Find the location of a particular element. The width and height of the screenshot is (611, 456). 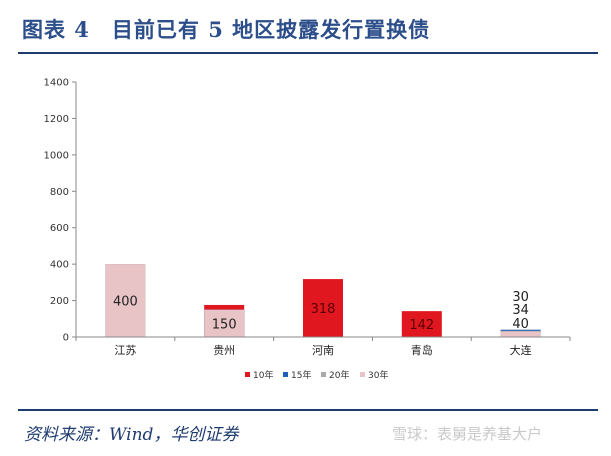

bar-data-label: 400 is located at coordinates (125, 302).